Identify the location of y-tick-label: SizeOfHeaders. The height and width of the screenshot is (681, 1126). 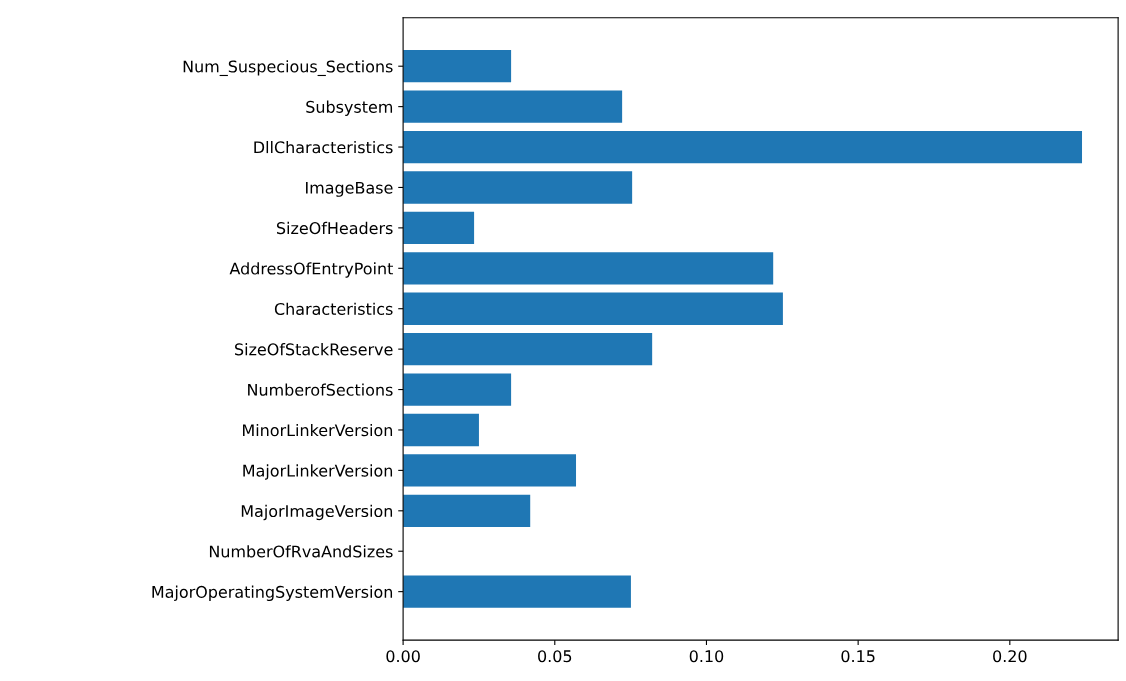
(334, 228).